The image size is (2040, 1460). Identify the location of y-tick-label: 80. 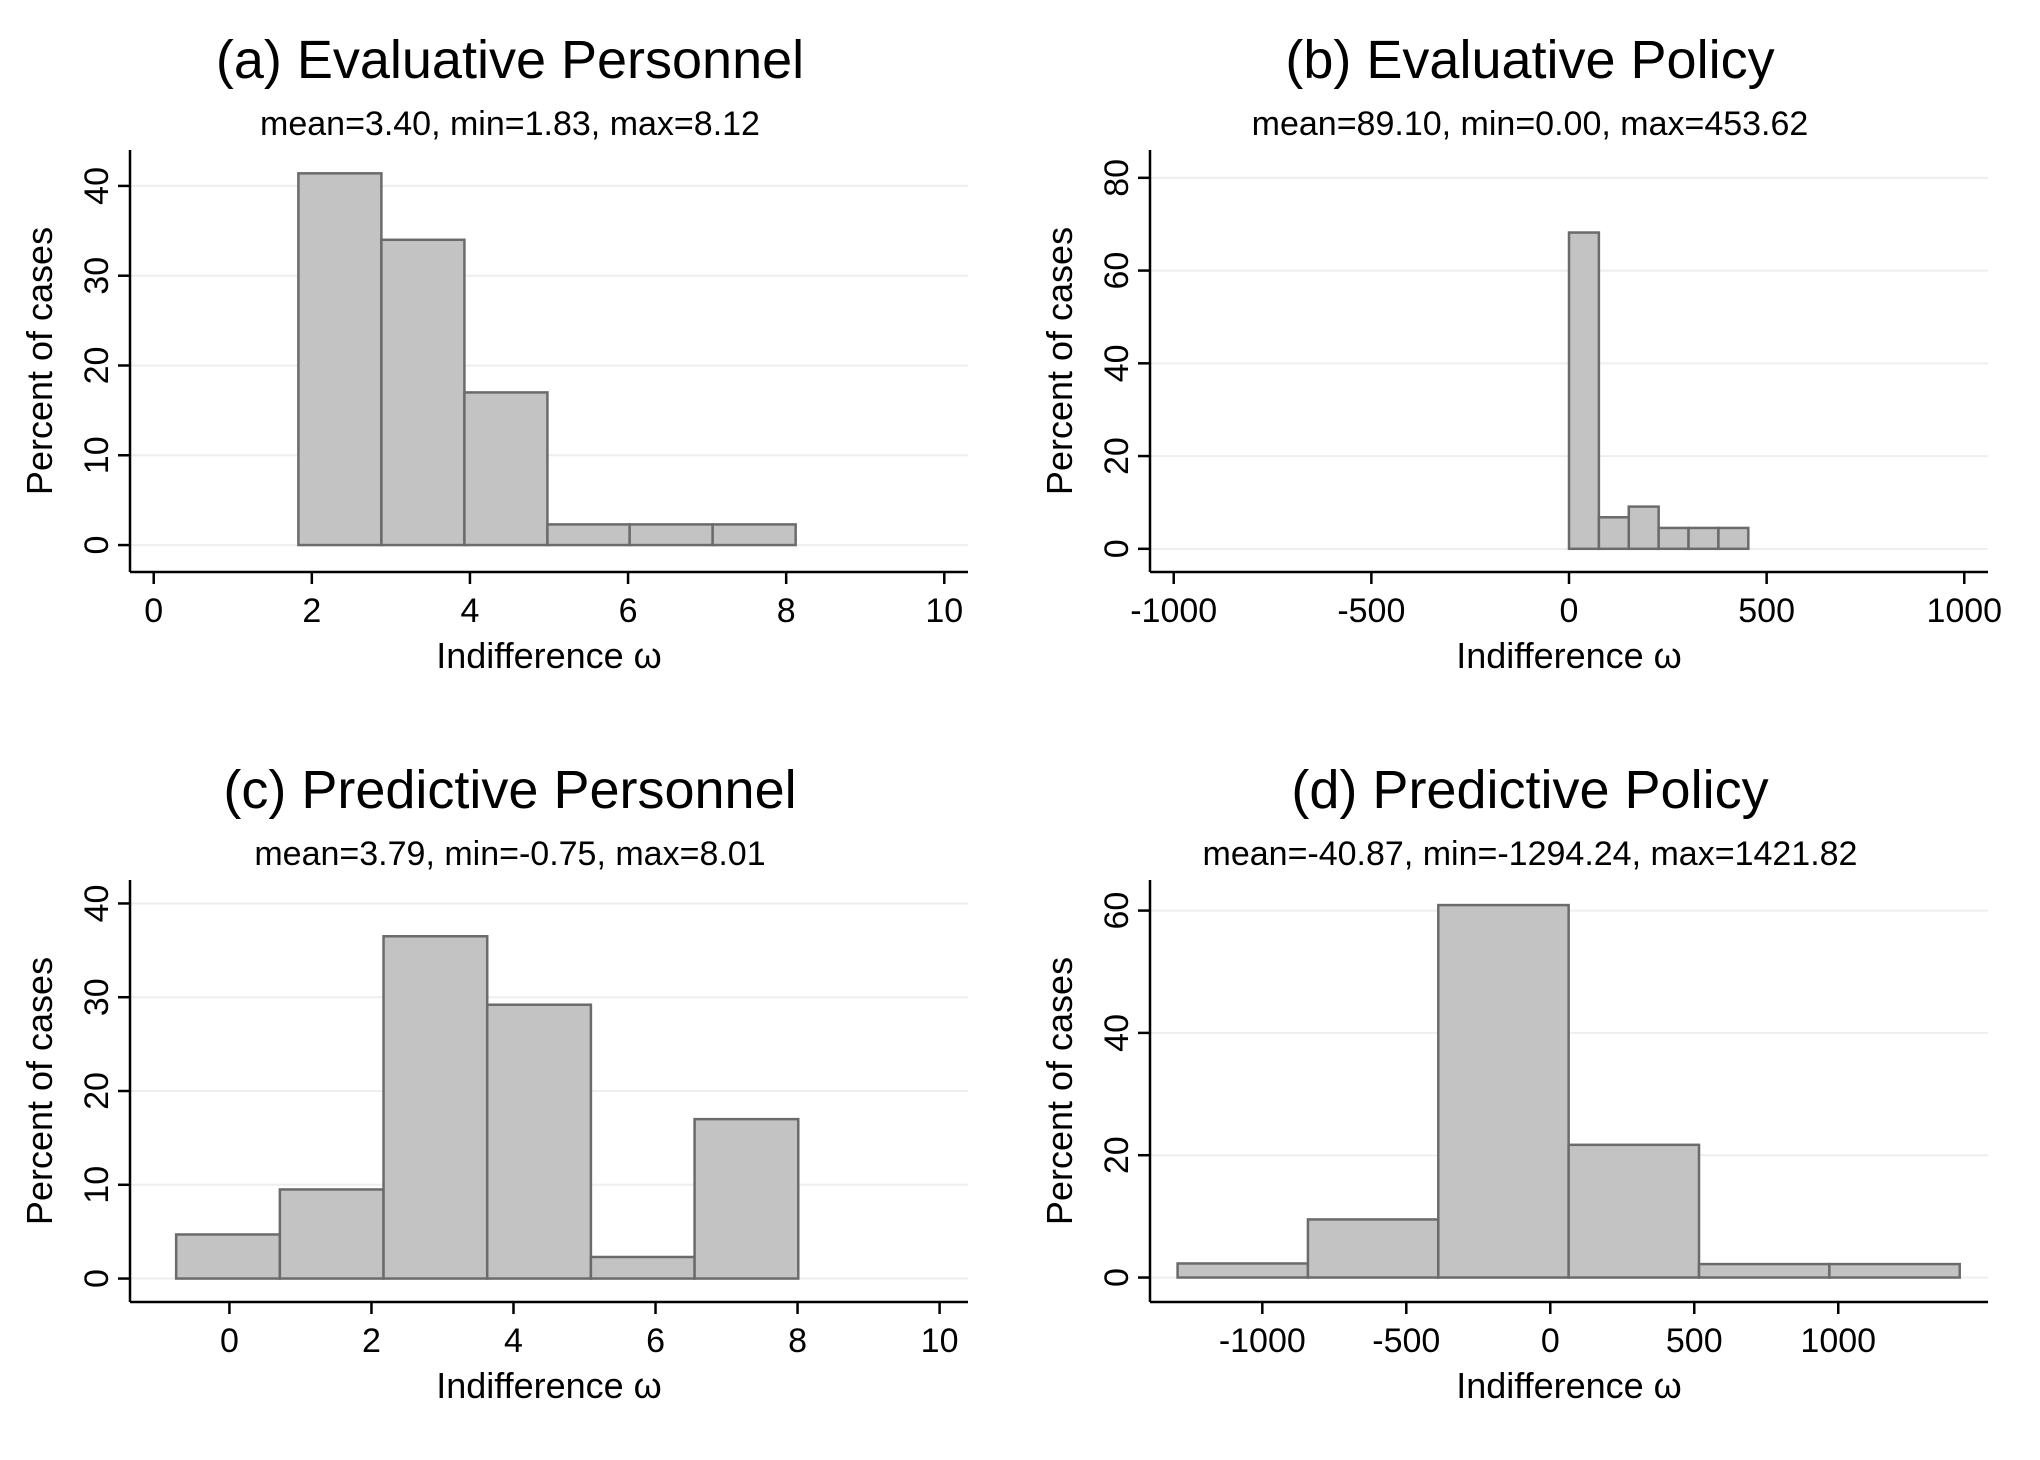
(1117, 178).